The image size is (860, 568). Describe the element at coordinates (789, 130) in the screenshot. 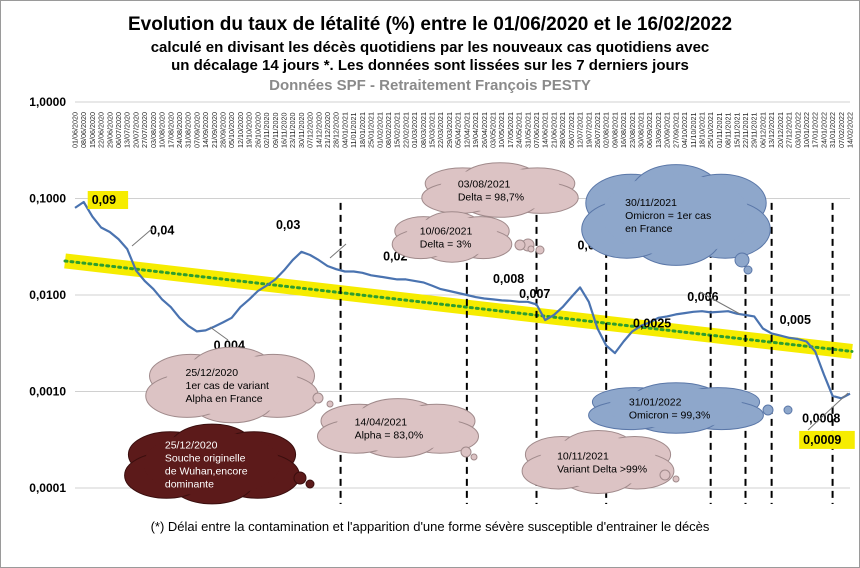

I see `x-tick-label: 27/12/2021` at that location.